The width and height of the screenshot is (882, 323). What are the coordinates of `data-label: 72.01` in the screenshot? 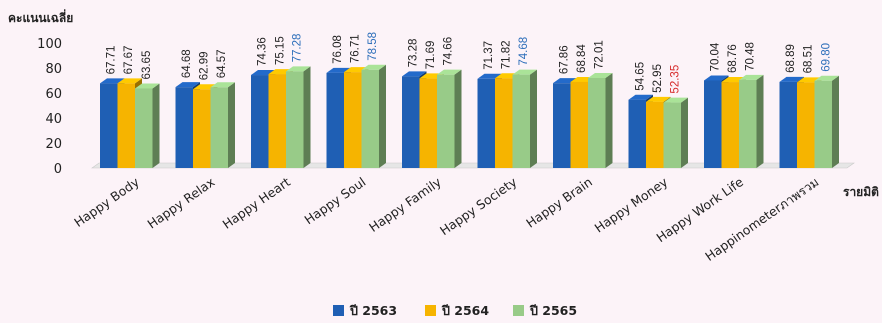 It's located at (600, 54).